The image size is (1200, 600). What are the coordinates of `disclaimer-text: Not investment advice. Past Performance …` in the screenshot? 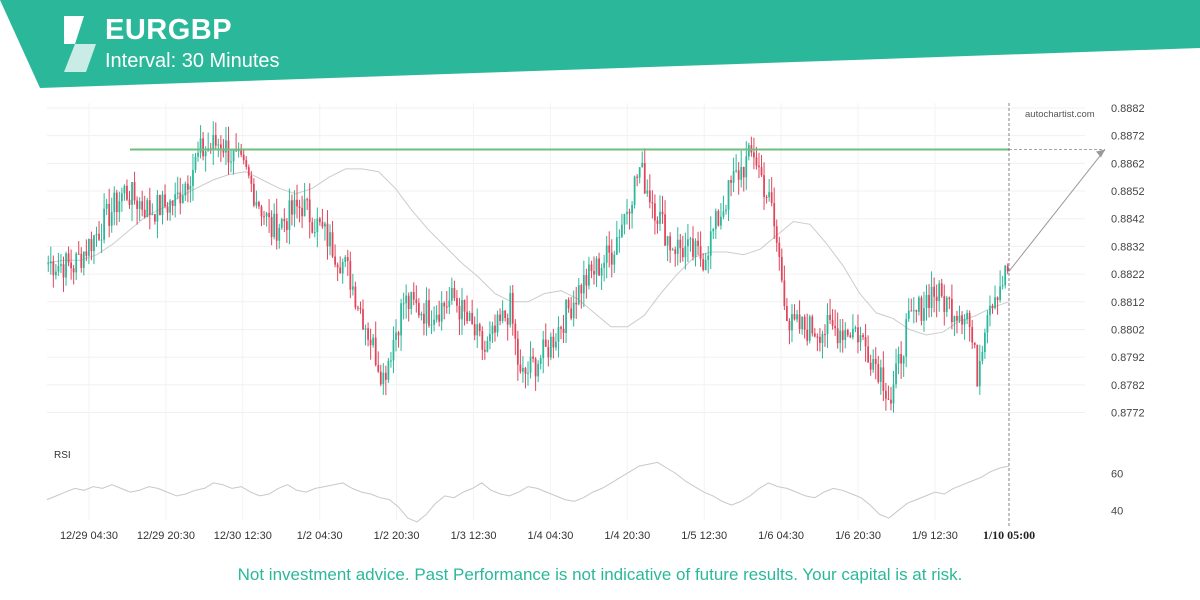 It's located at (600, 574).